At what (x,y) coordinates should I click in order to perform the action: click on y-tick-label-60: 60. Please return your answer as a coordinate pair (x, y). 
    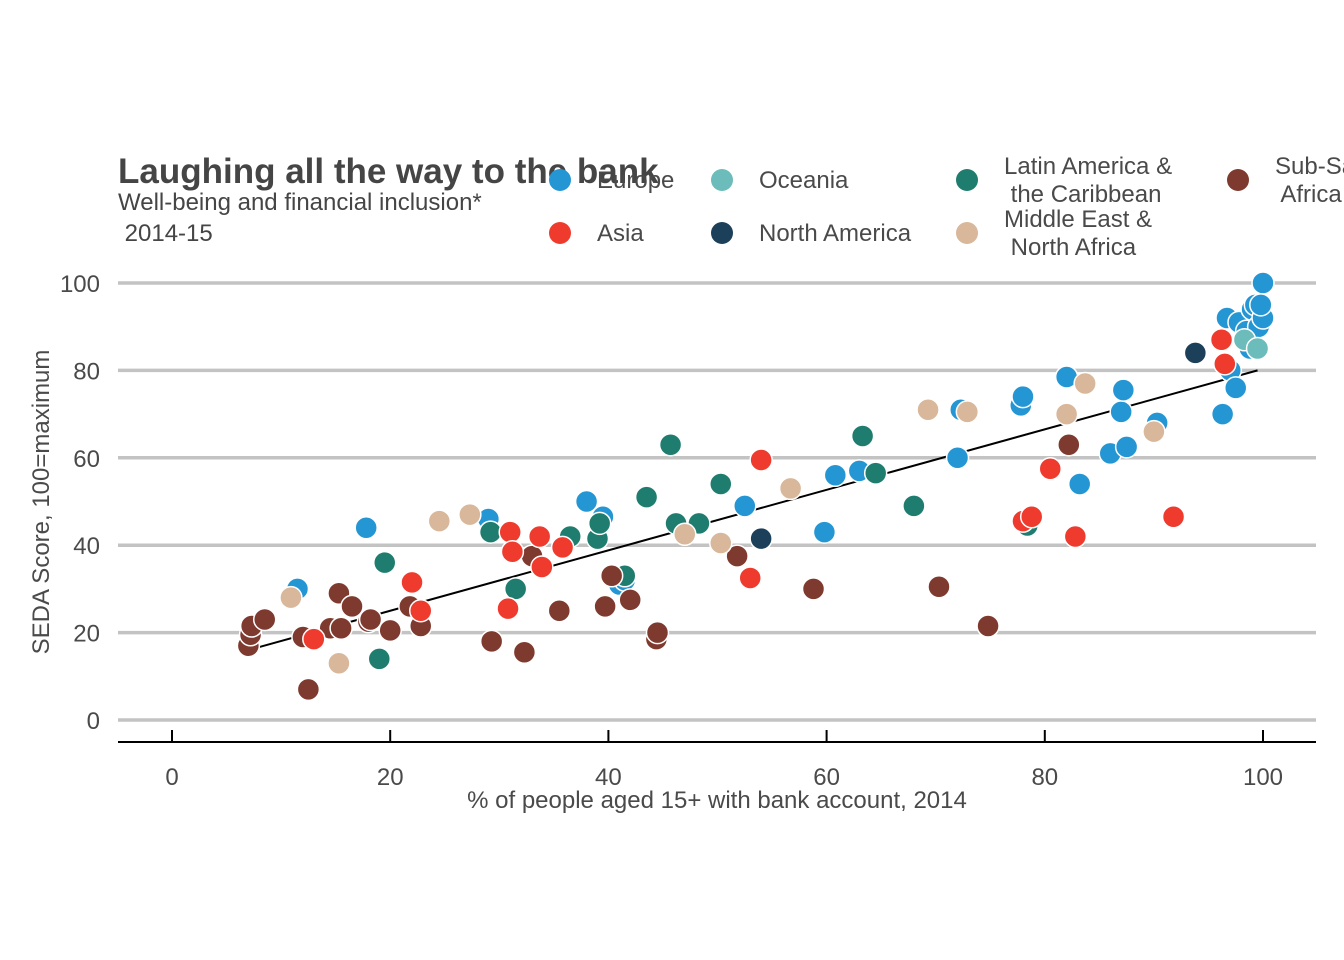
    Looking at the image, I should click on (86, 459).